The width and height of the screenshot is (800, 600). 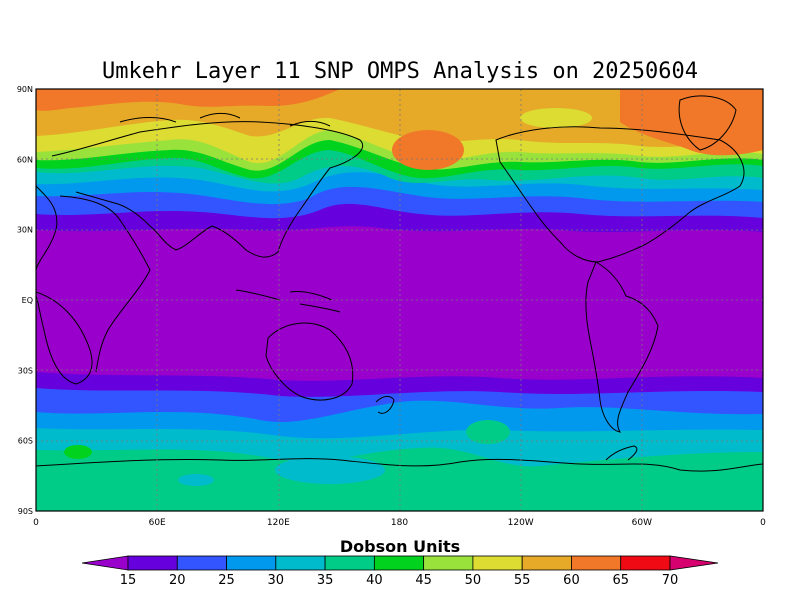 I want to click on north-orange-blob, so click(x=428, y=150).